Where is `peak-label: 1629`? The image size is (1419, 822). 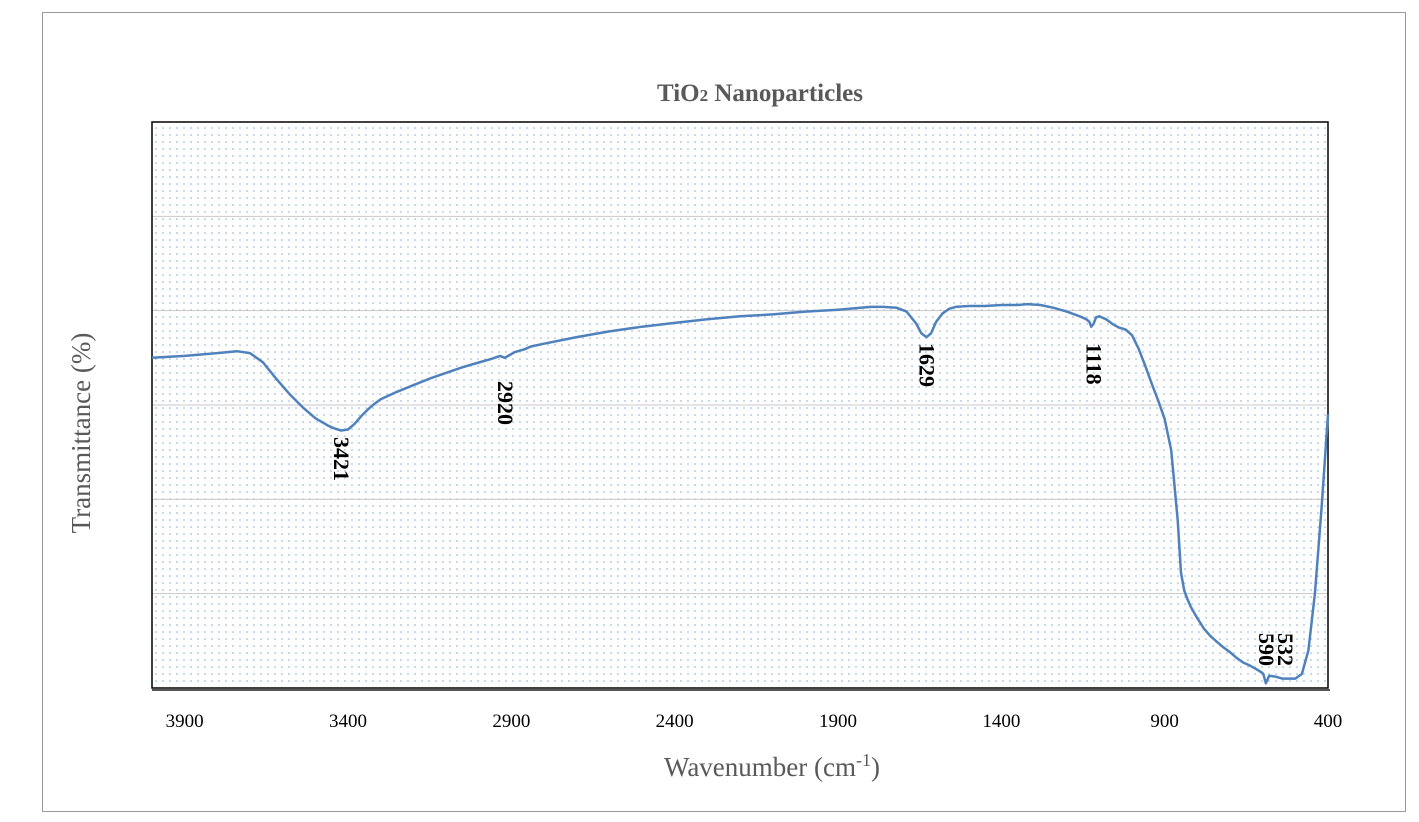
peak-label: 1629 is located at coordinates (927, 365).